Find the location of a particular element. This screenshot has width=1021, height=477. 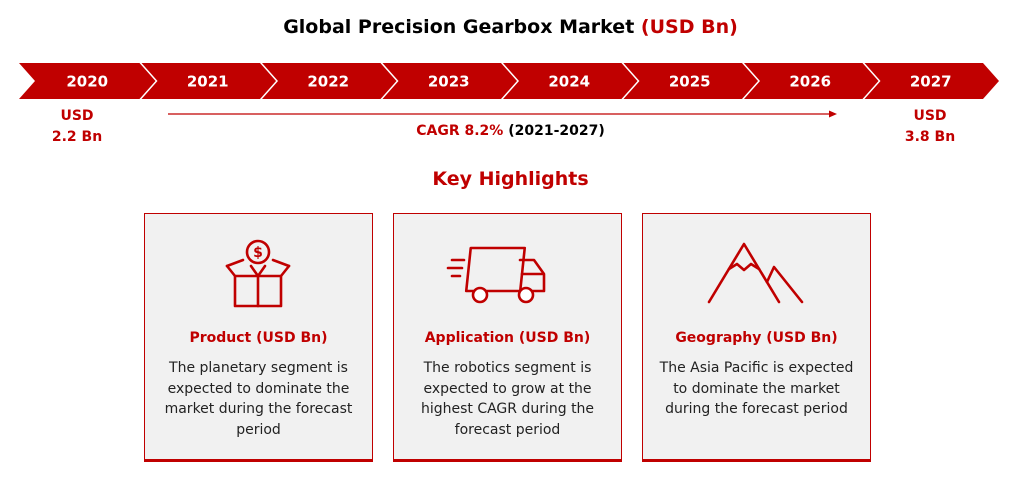

timeline-segment-2025 is located at coordinates (690, 81).